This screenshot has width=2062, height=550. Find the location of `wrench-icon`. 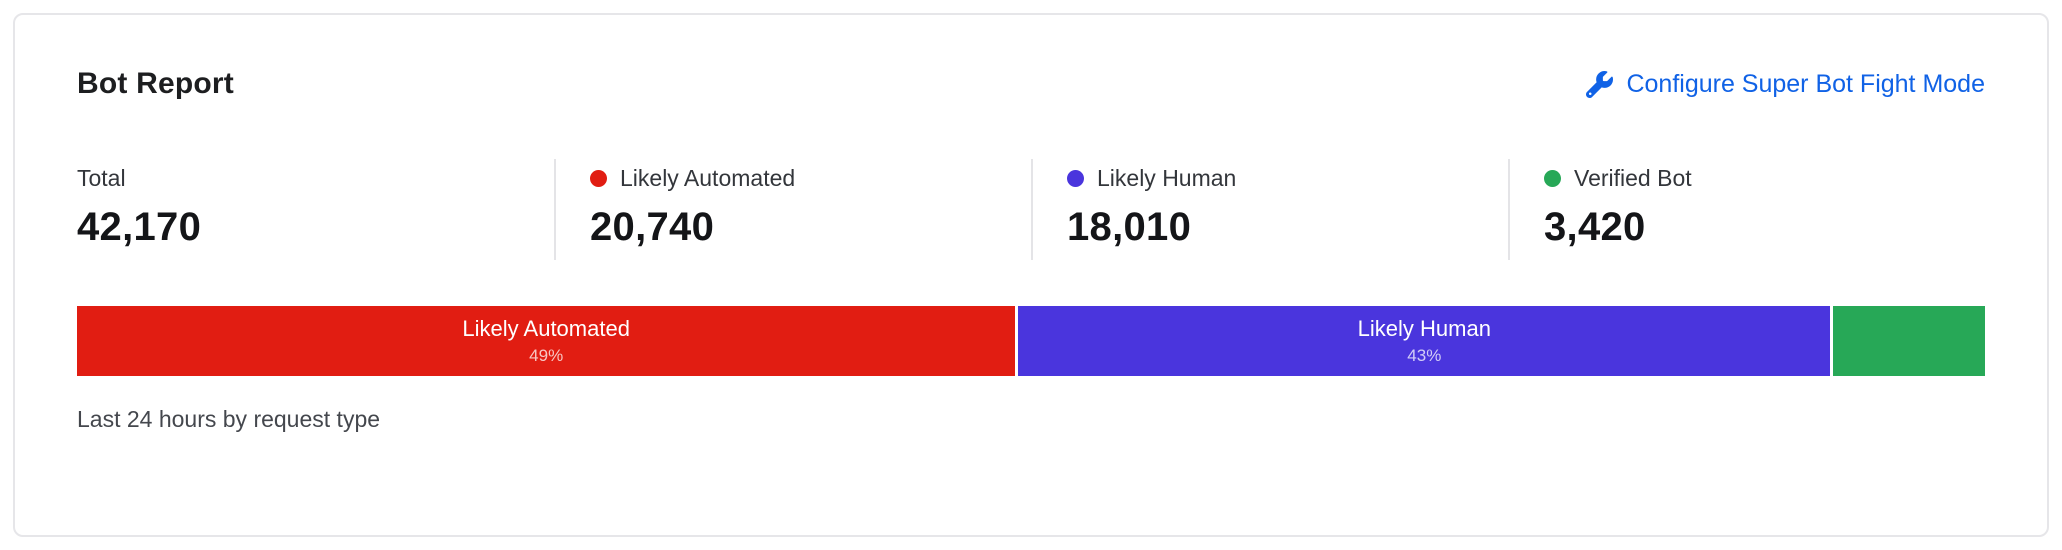

wrench-icon is located at coordinates (1600, 84).